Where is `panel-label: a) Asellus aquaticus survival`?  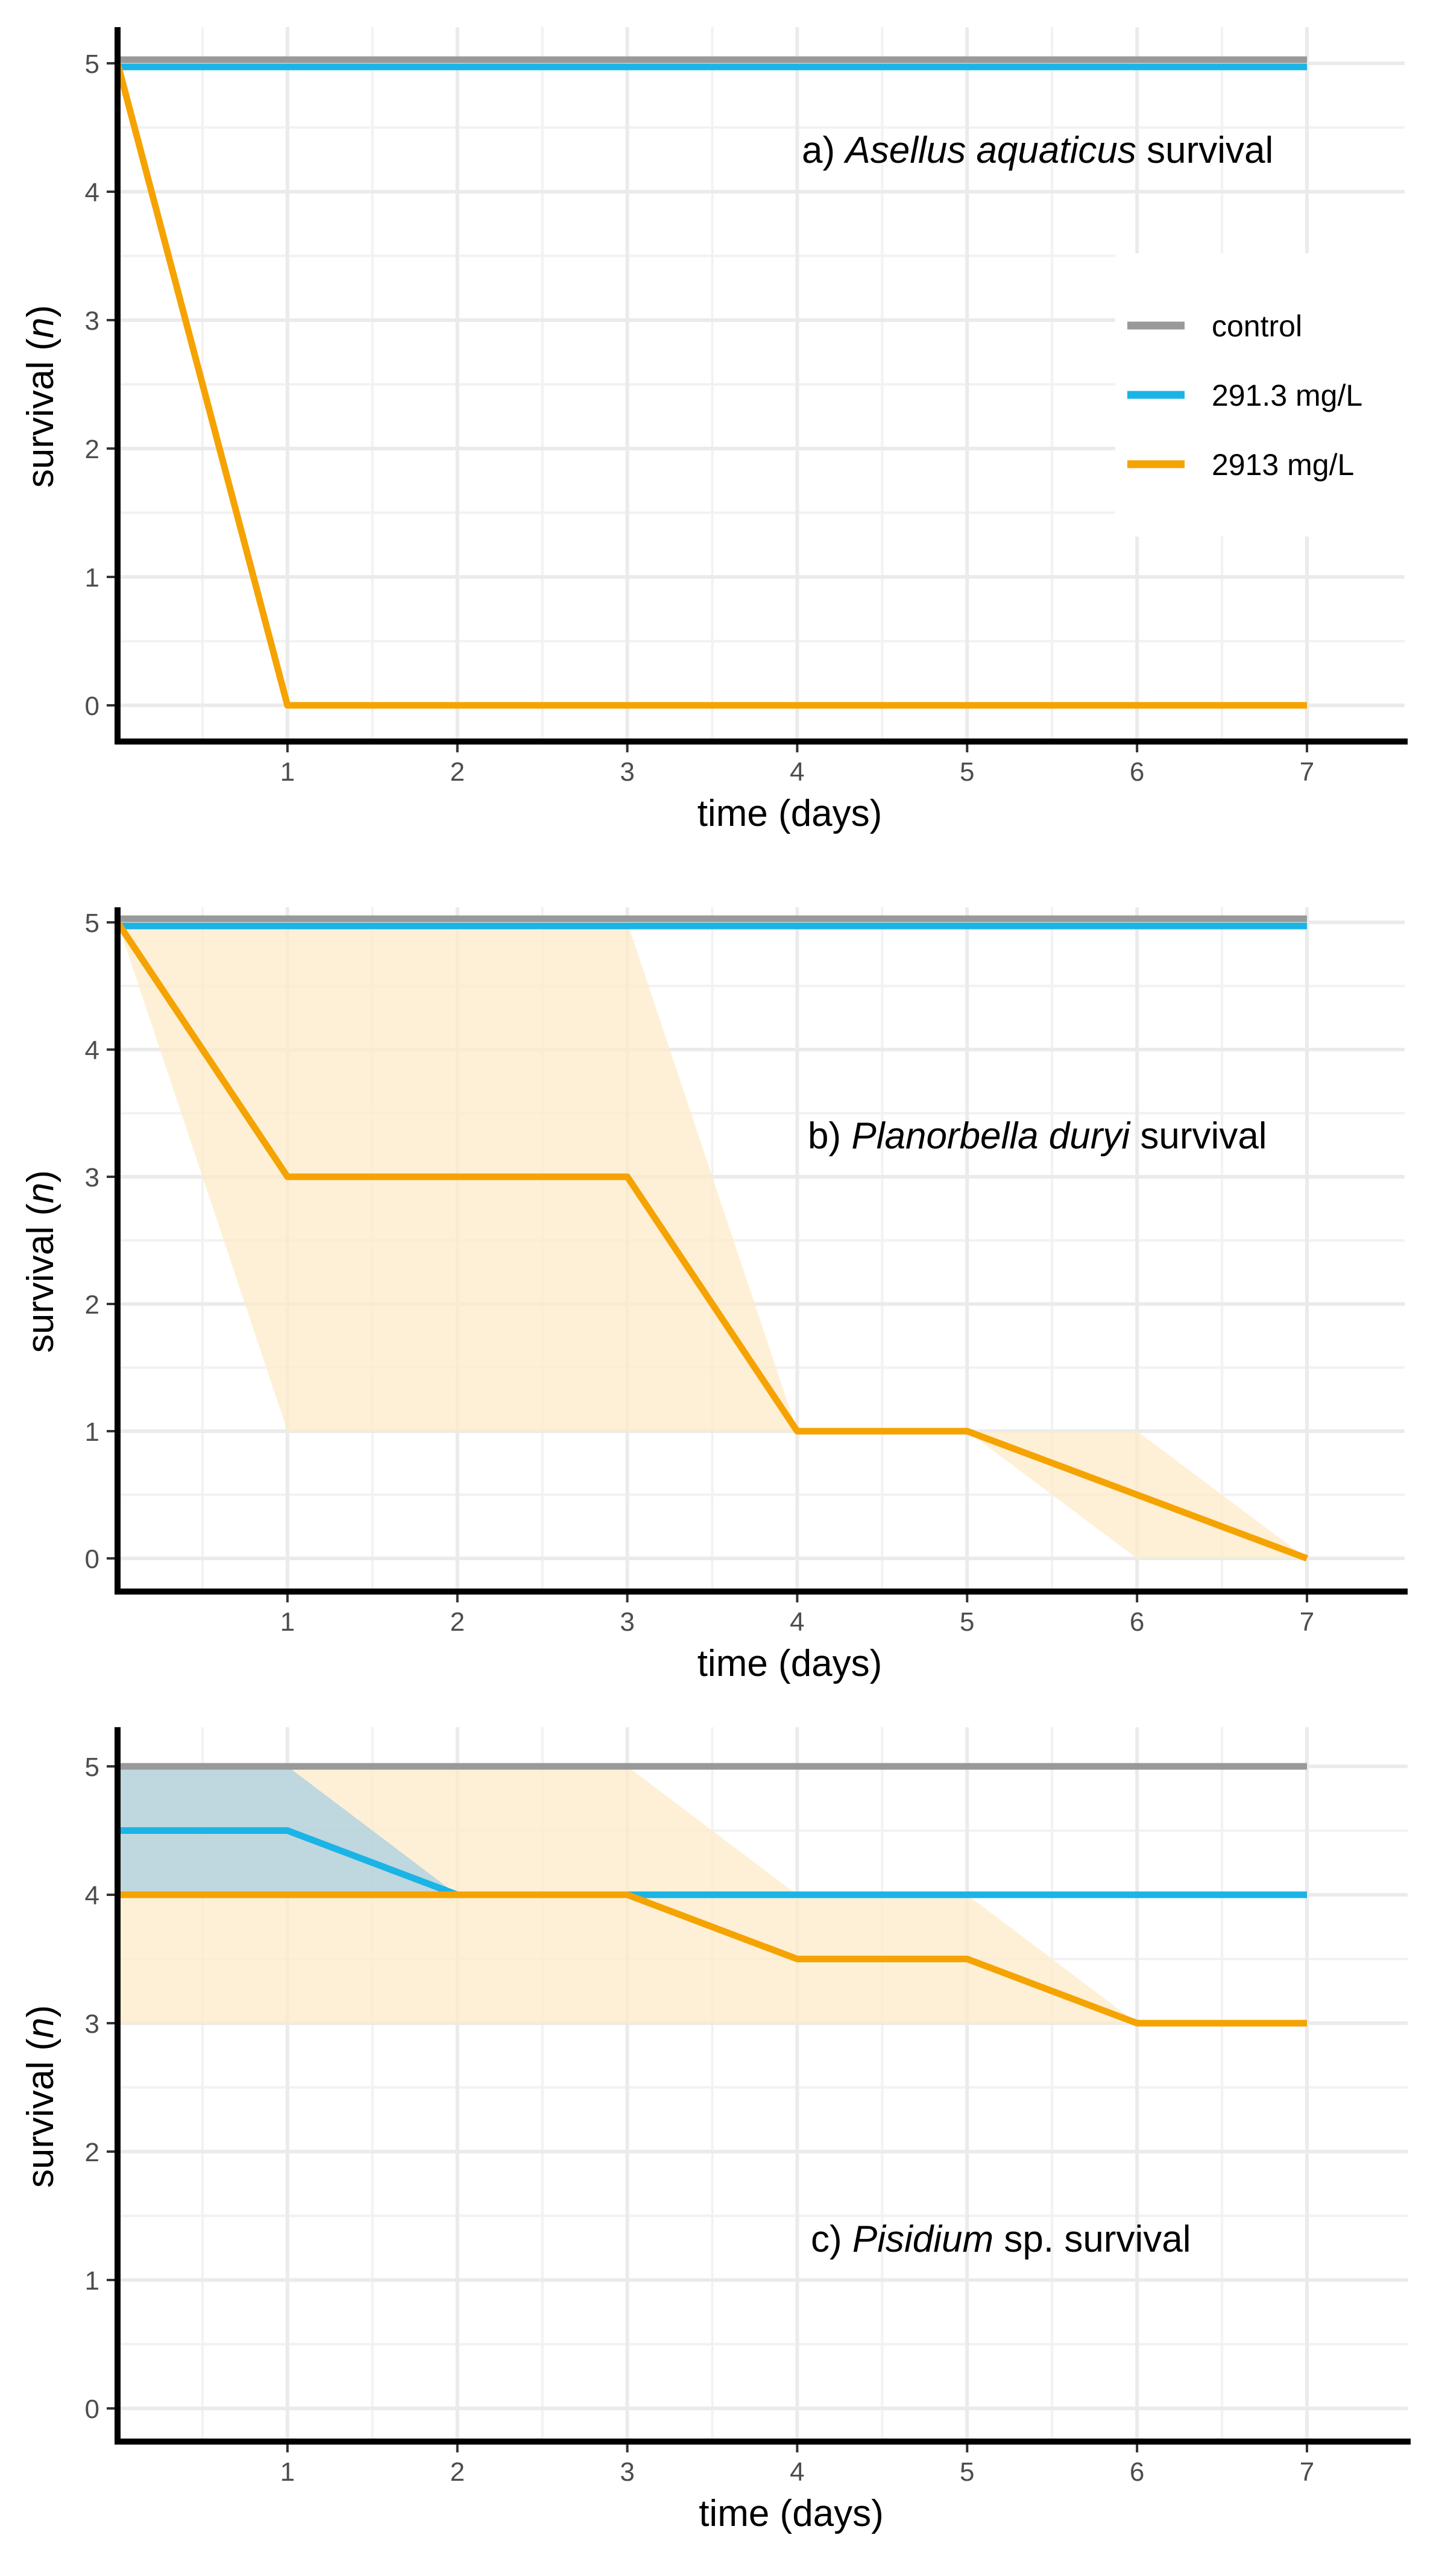 panel-label: a) Asellus aquaticus survival is located at coordinates (1037, 150).